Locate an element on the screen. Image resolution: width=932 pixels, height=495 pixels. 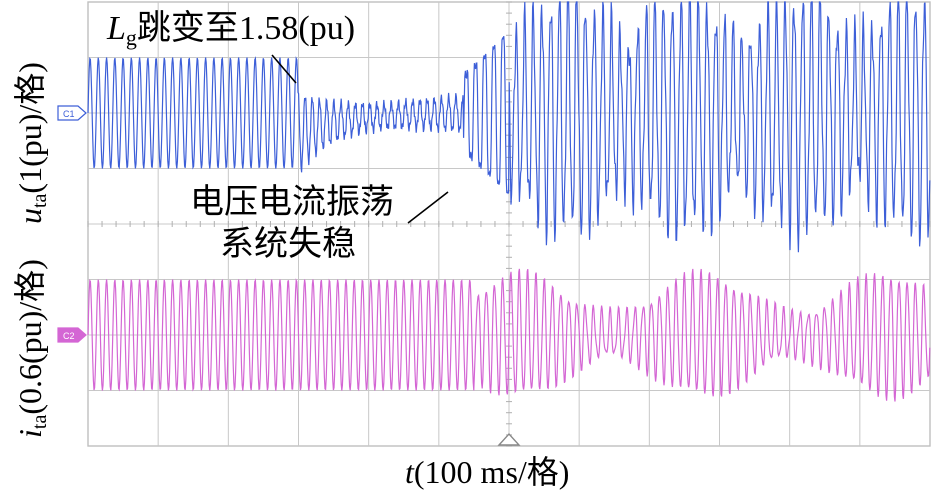
annotation-lg-step: Lg跳变至1.58(pu) is located at coordinates (231, 30).